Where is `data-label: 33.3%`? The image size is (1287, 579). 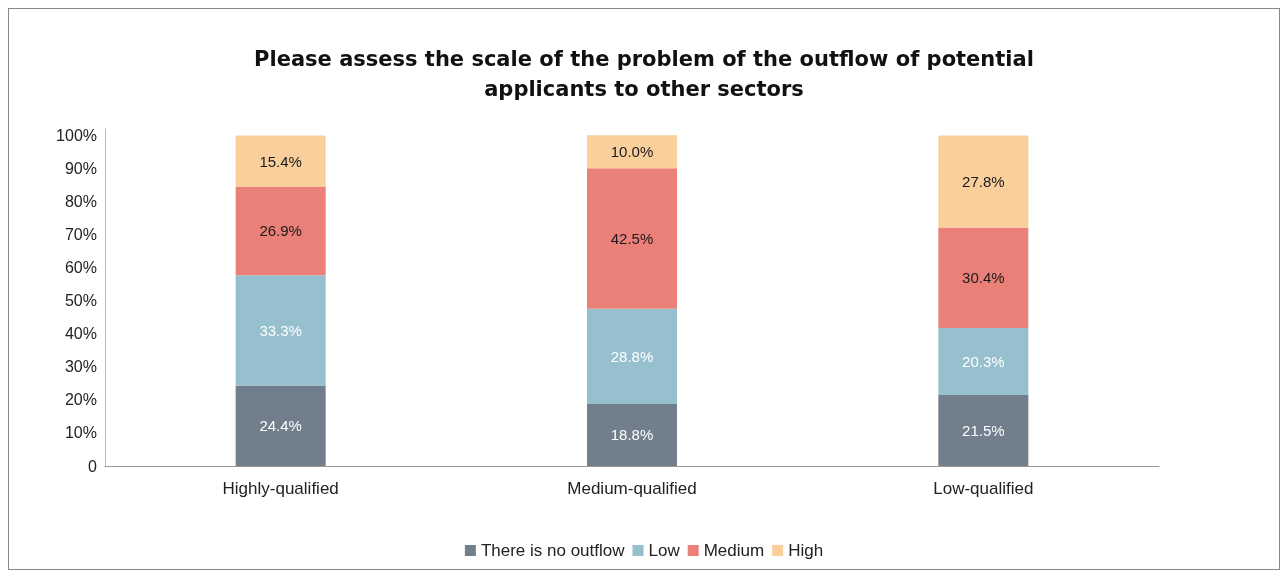 data-label: 33.3% is located at coordinates (280, 330).